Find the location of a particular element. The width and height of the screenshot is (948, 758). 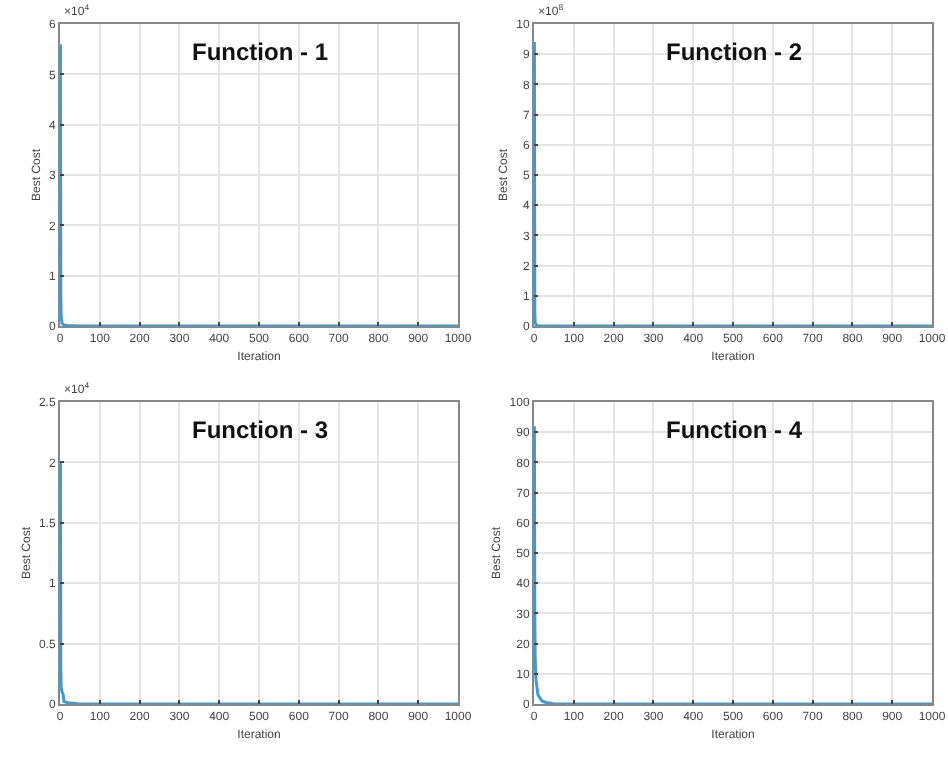

text: Function - 3 is located at coordinates (260, 430).